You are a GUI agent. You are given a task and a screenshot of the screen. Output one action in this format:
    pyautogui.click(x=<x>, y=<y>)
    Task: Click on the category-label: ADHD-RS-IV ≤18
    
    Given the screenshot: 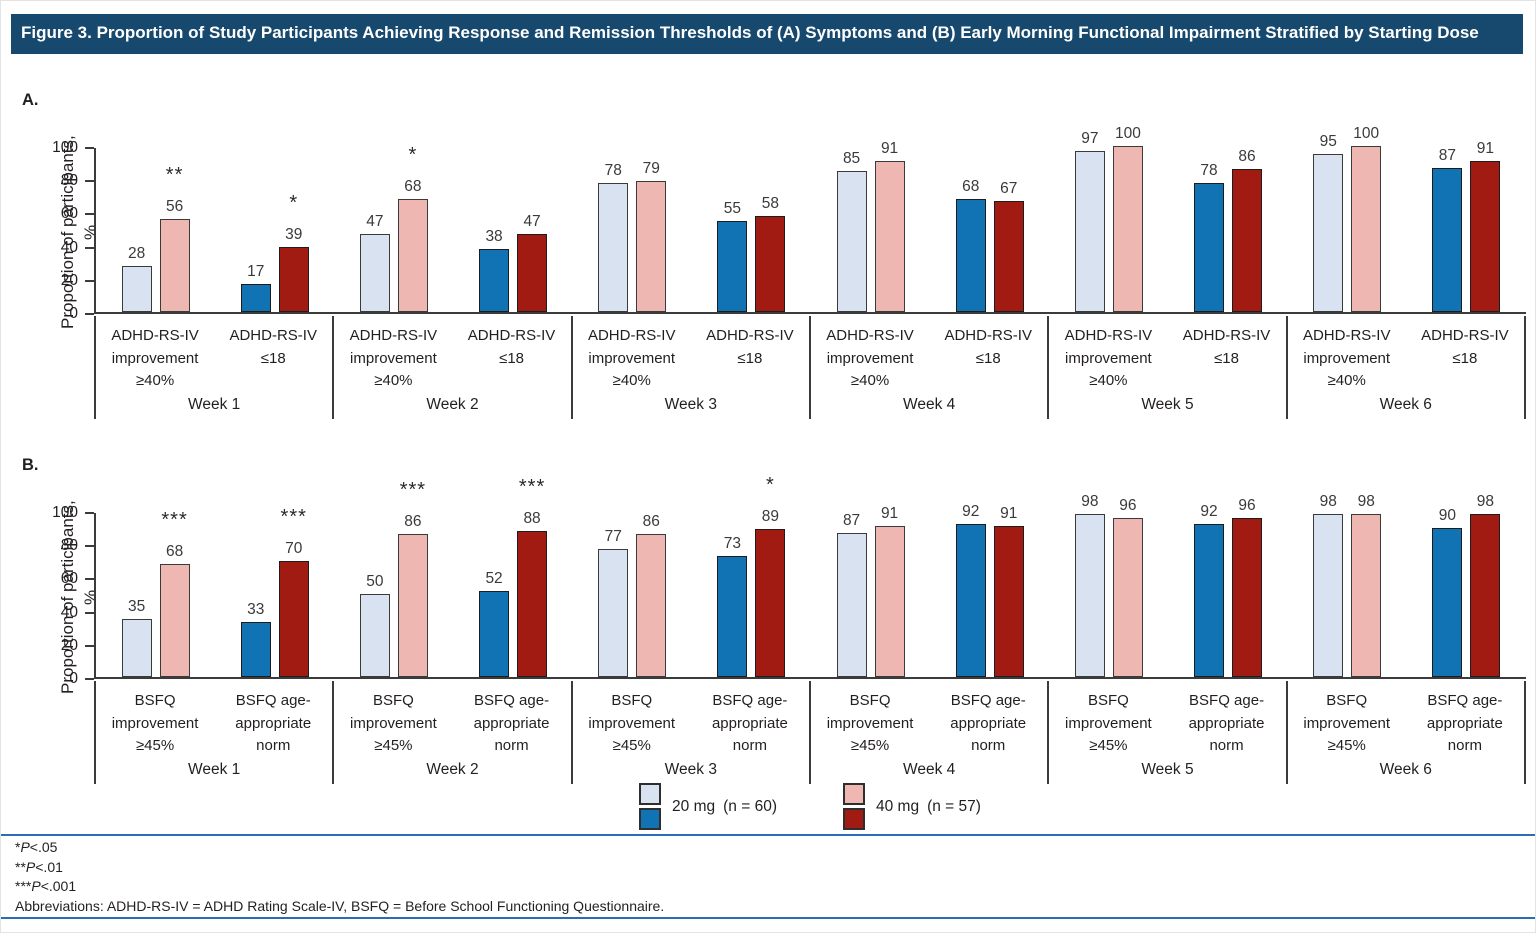 What is the action you would take?
    pyautogui.click(x=273, y=347)
    